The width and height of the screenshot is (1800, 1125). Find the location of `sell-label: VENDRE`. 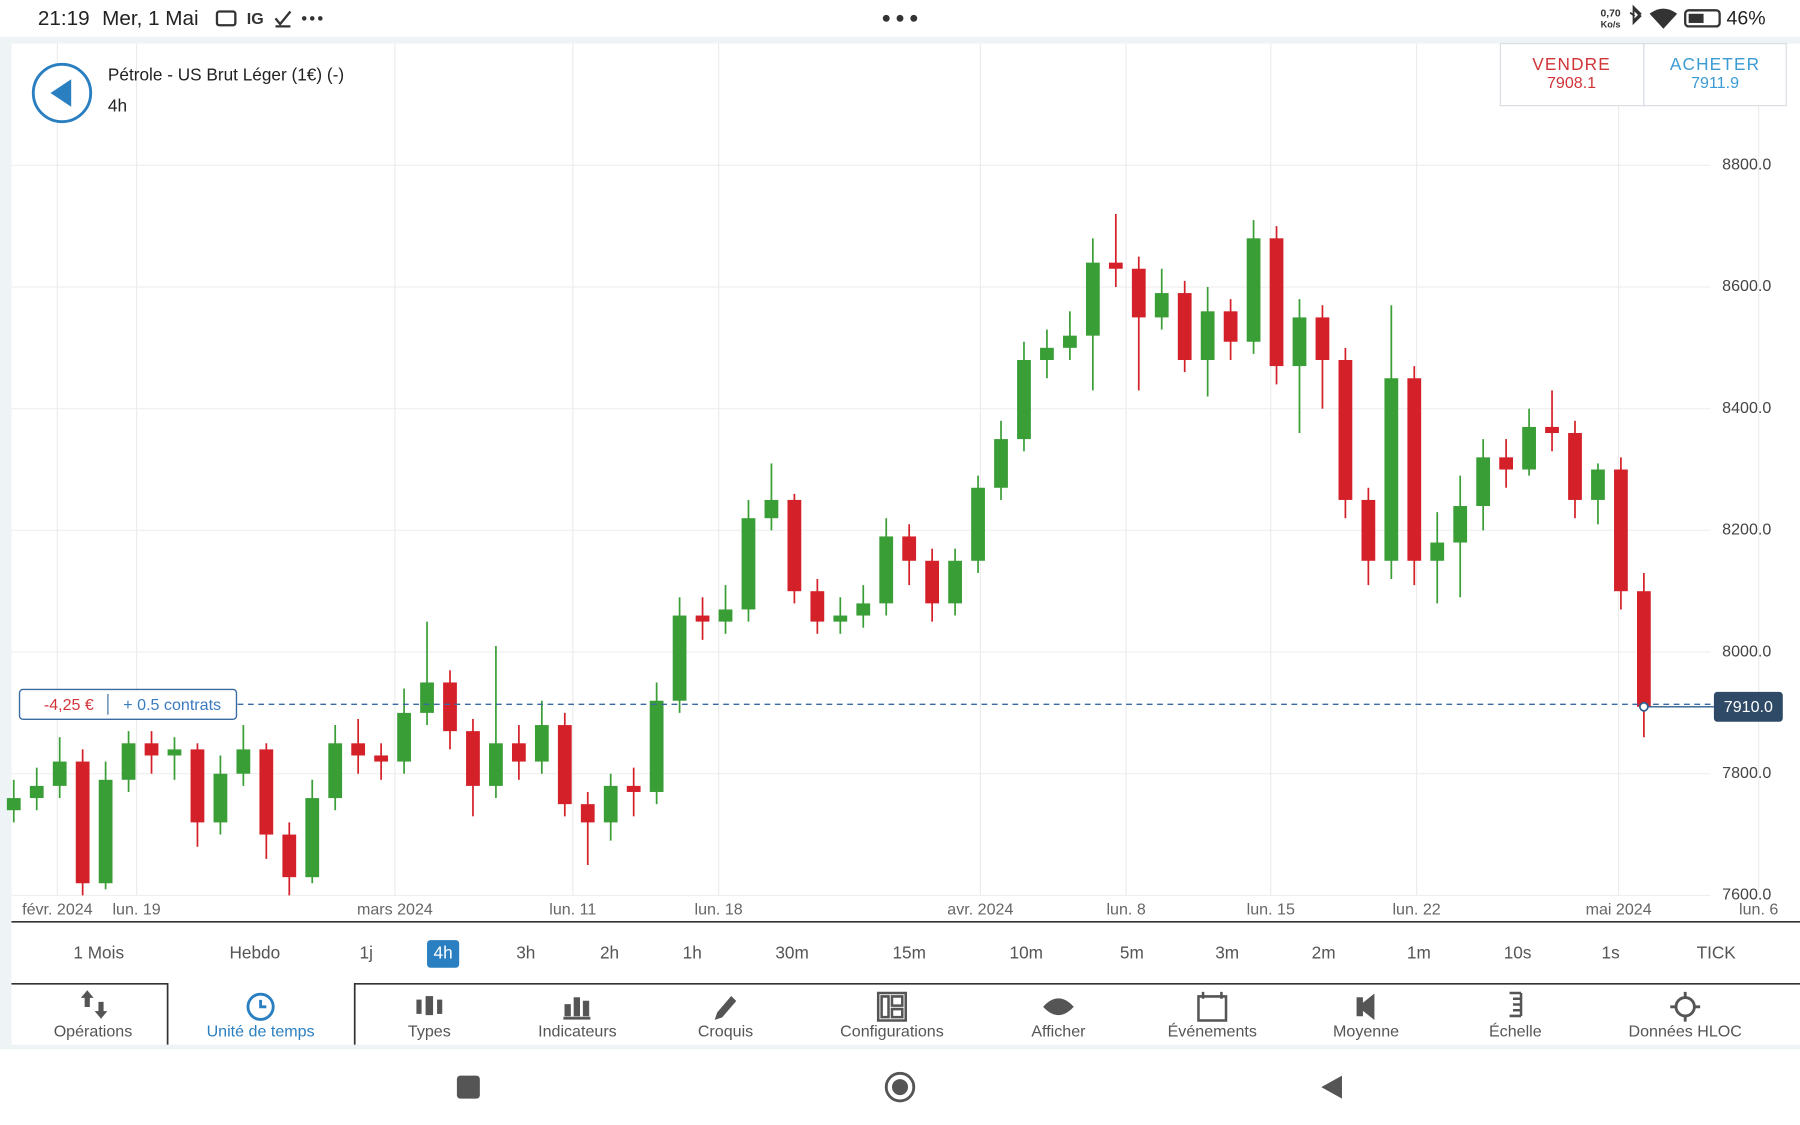

sell-label: VENDRE is located at coordinates (1571, 64).